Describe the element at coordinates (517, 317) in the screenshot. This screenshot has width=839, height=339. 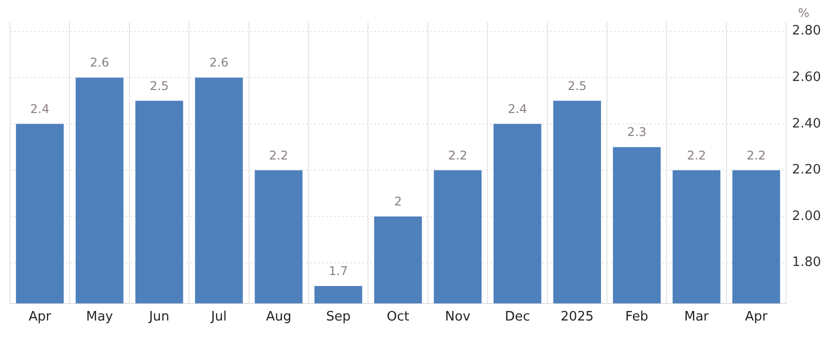
I see `x-tick-label: Dec` at that location.